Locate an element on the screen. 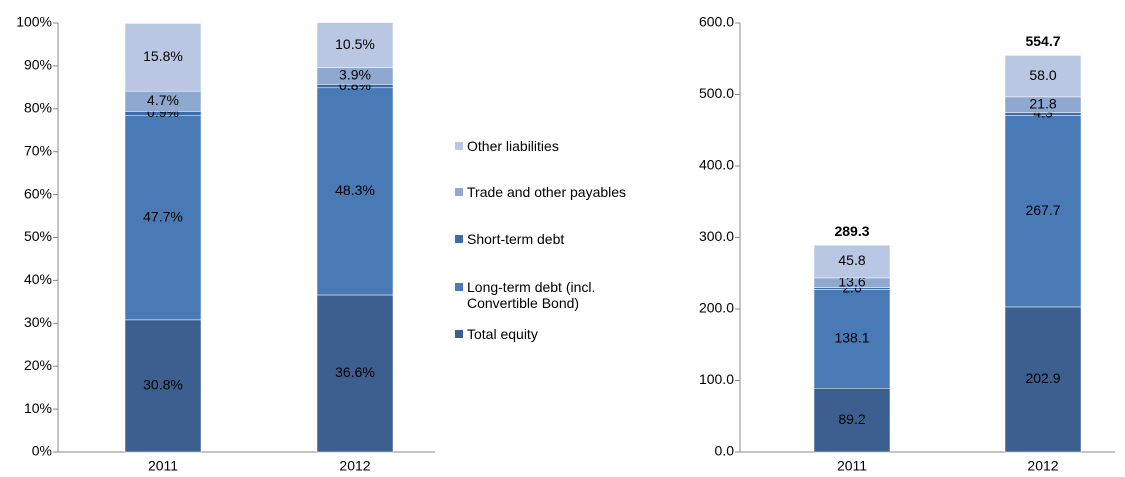 The width and height of the screenshot is (1125, 477). y-tick-label: 100% is located at coordinates (34, 22).